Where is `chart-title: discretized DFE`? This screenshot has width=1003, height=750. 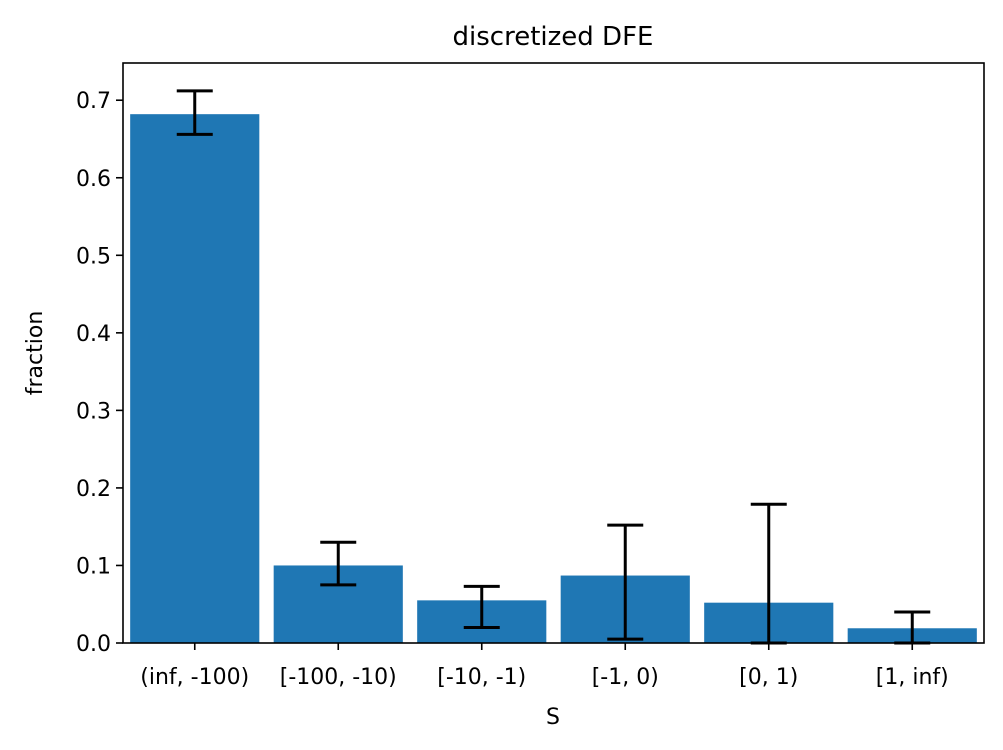 chart-title: discretized DFE is located at coordinates (553, 37).